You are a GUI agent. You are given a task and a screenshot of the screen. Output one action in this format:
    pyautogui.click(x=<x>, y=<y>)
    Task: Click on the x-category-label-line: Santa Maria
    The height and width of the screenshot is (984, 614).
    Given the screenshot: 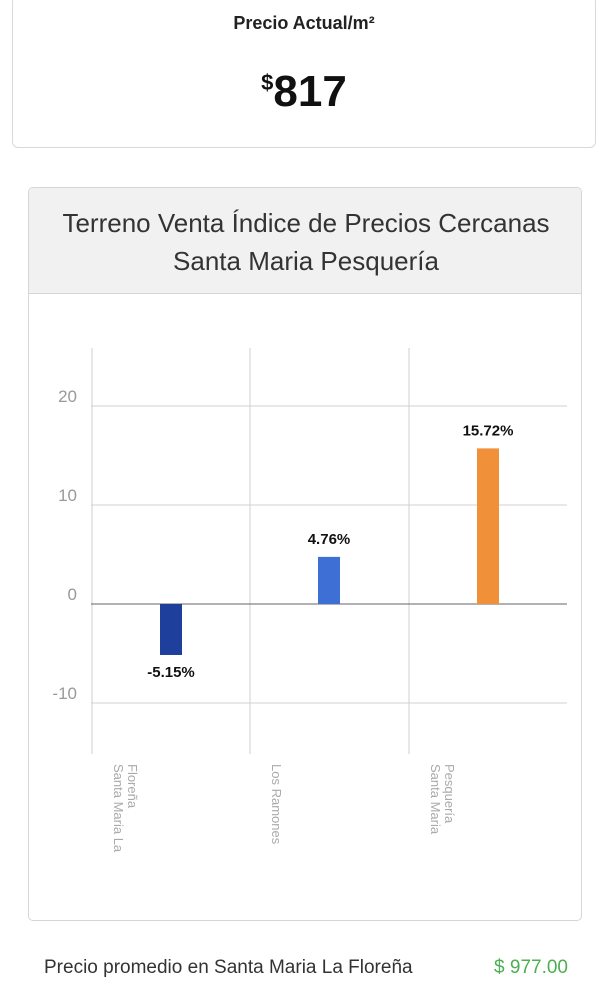 What is the action you would take?
    pyautogui.click(x=435, y=799)
    